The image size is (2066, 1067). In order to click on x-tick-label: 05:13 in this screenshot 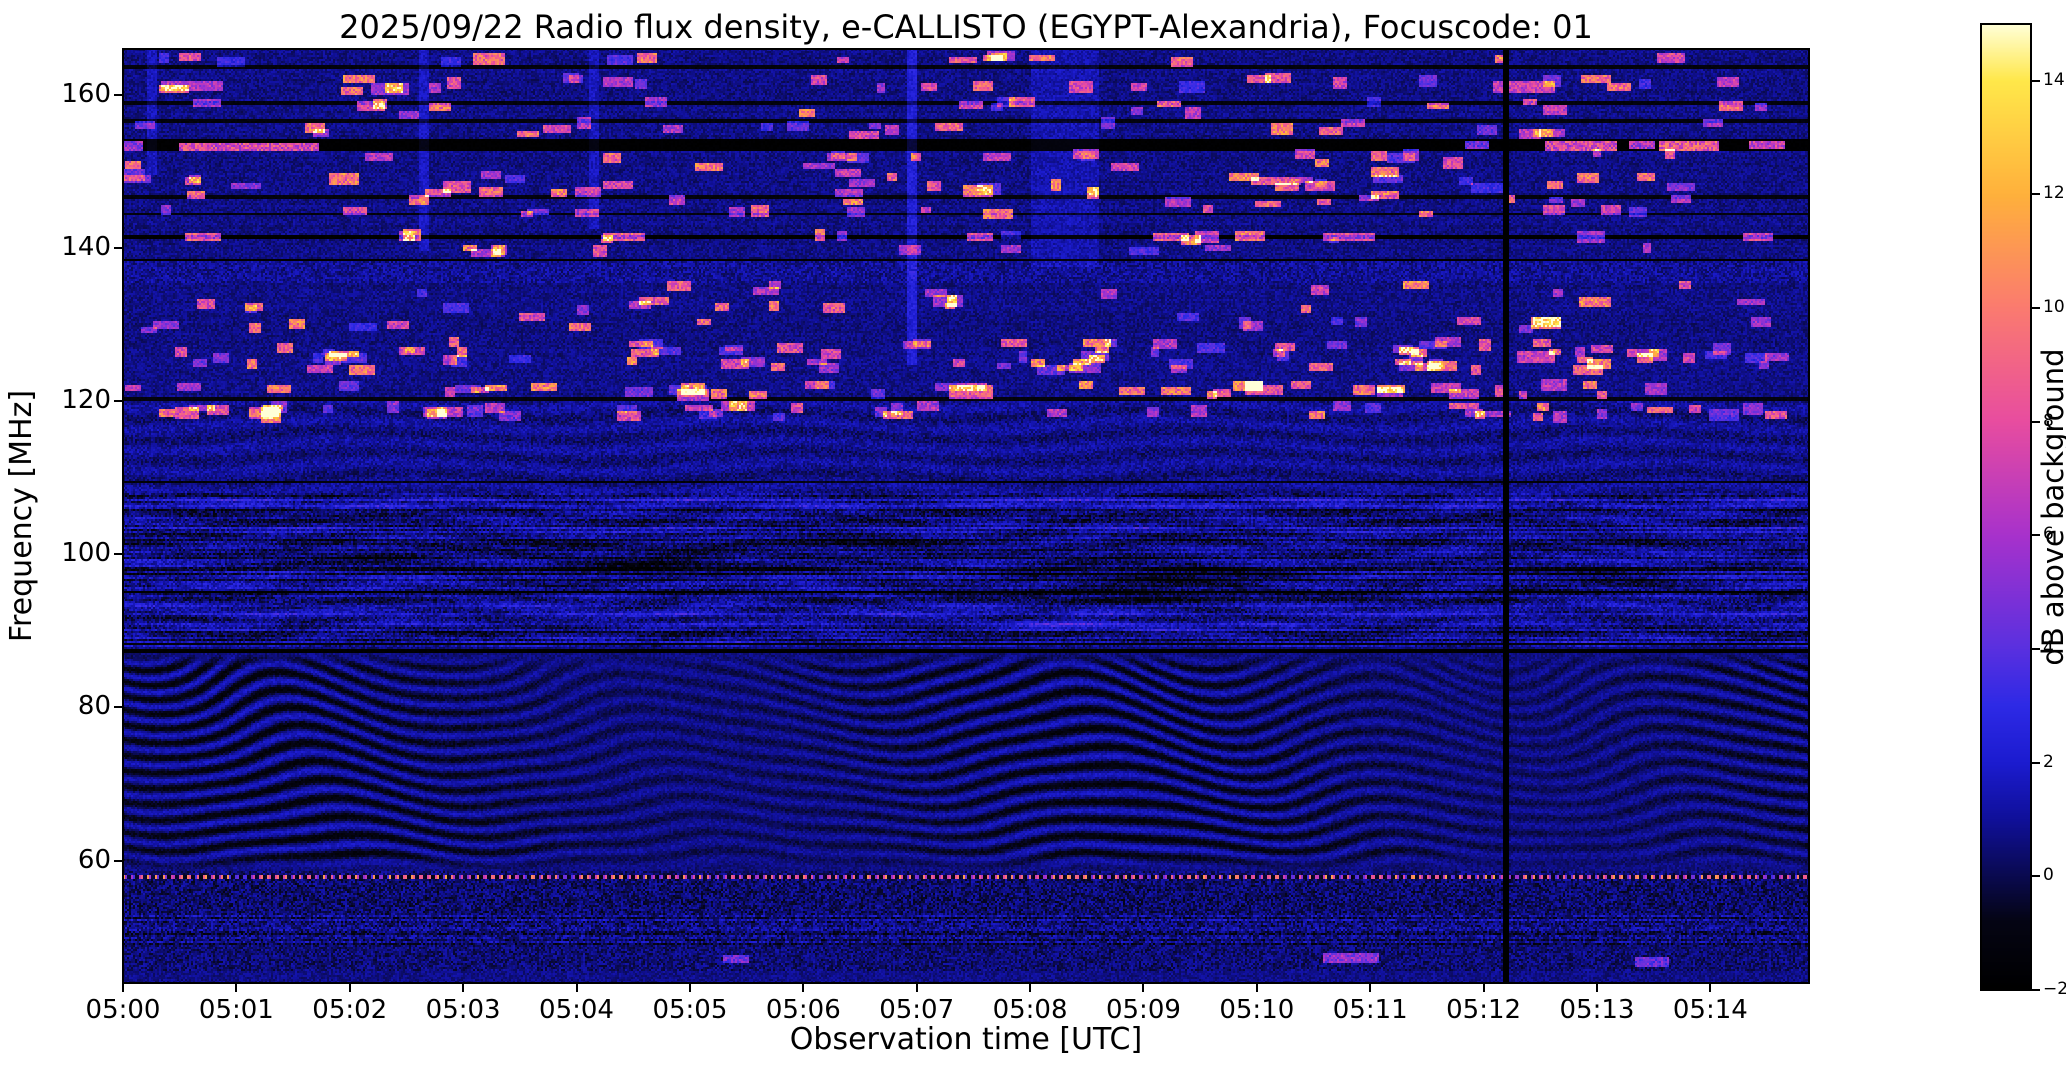, I will do `click(1597, 1010)`.